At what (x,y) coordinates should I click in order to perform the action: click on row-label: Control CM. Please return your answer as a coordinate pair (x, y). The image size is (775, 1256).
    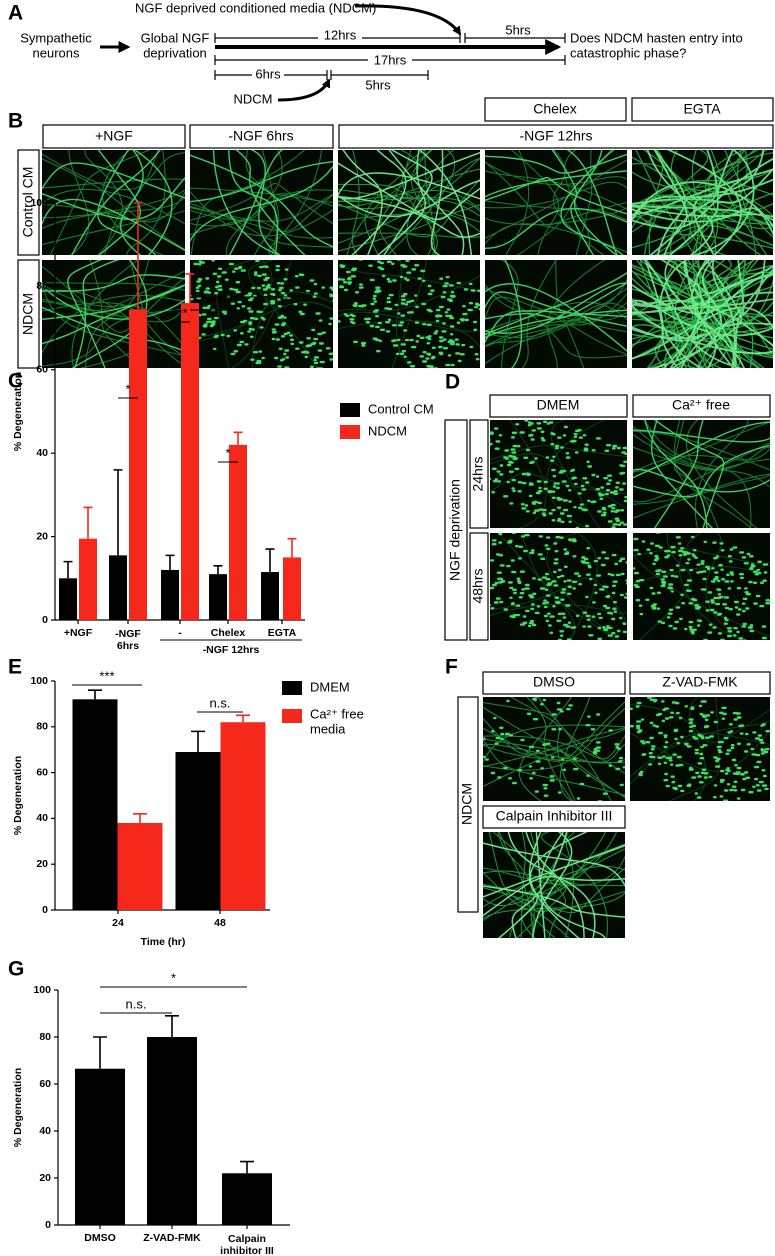
    Looking at the image, I should click on (28, 202).